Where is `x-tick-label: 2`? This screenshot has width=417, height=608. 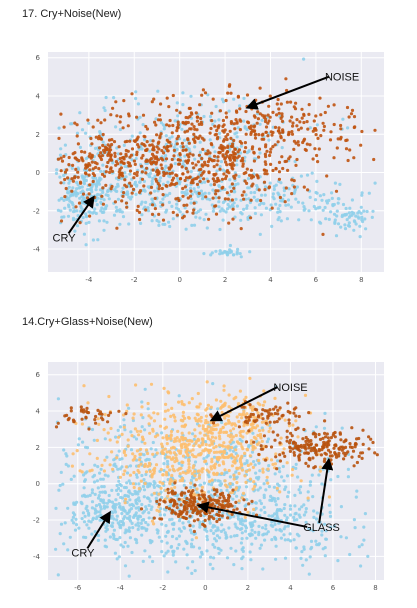 x-tick-label: 2 is located at coordinates (225, 280).